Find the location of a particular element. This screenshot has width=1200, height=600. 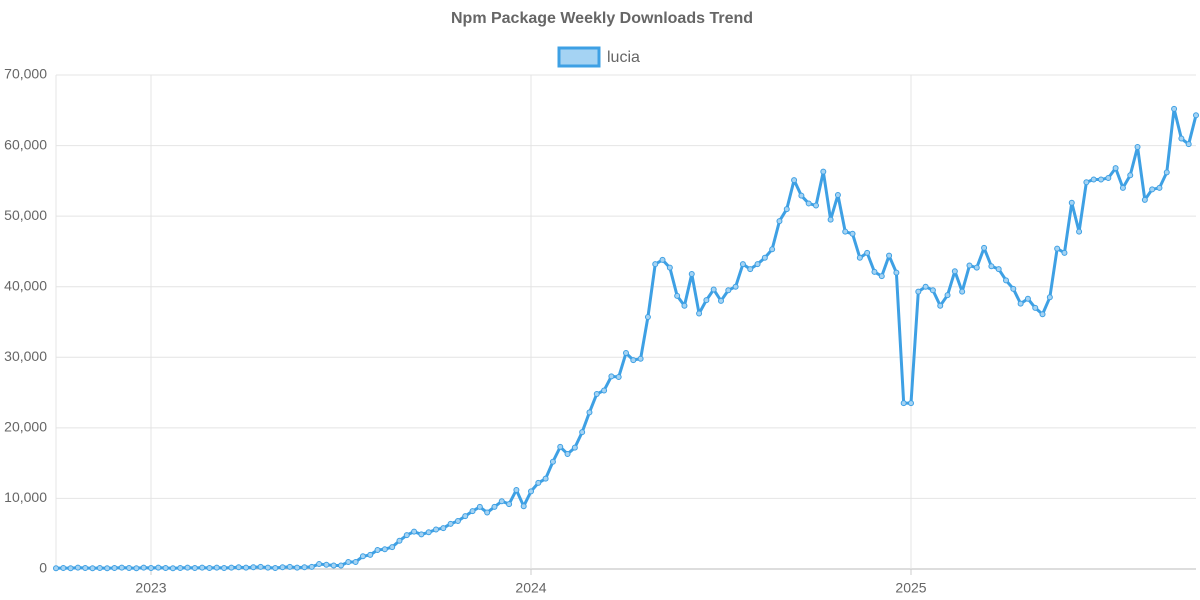

y-tick-label: 50,000 is located at coordinates (25, 215).